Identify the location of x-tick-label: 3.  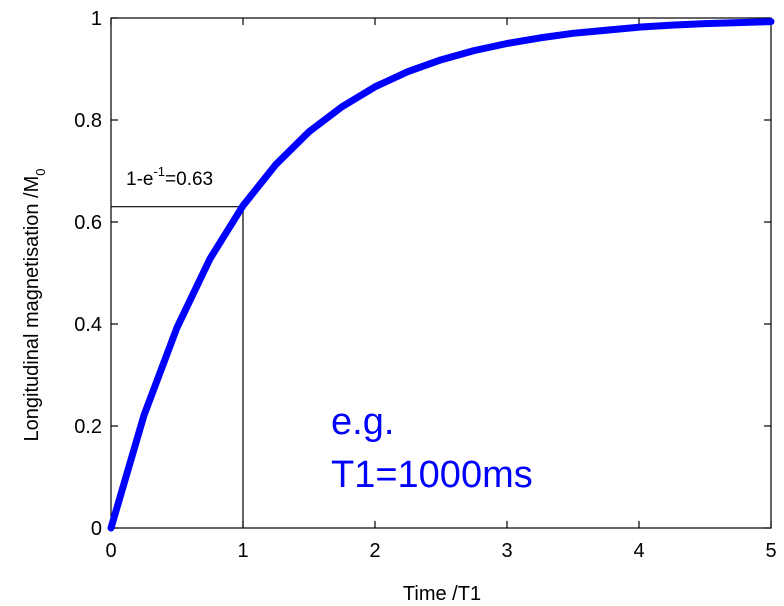
(506, 551).